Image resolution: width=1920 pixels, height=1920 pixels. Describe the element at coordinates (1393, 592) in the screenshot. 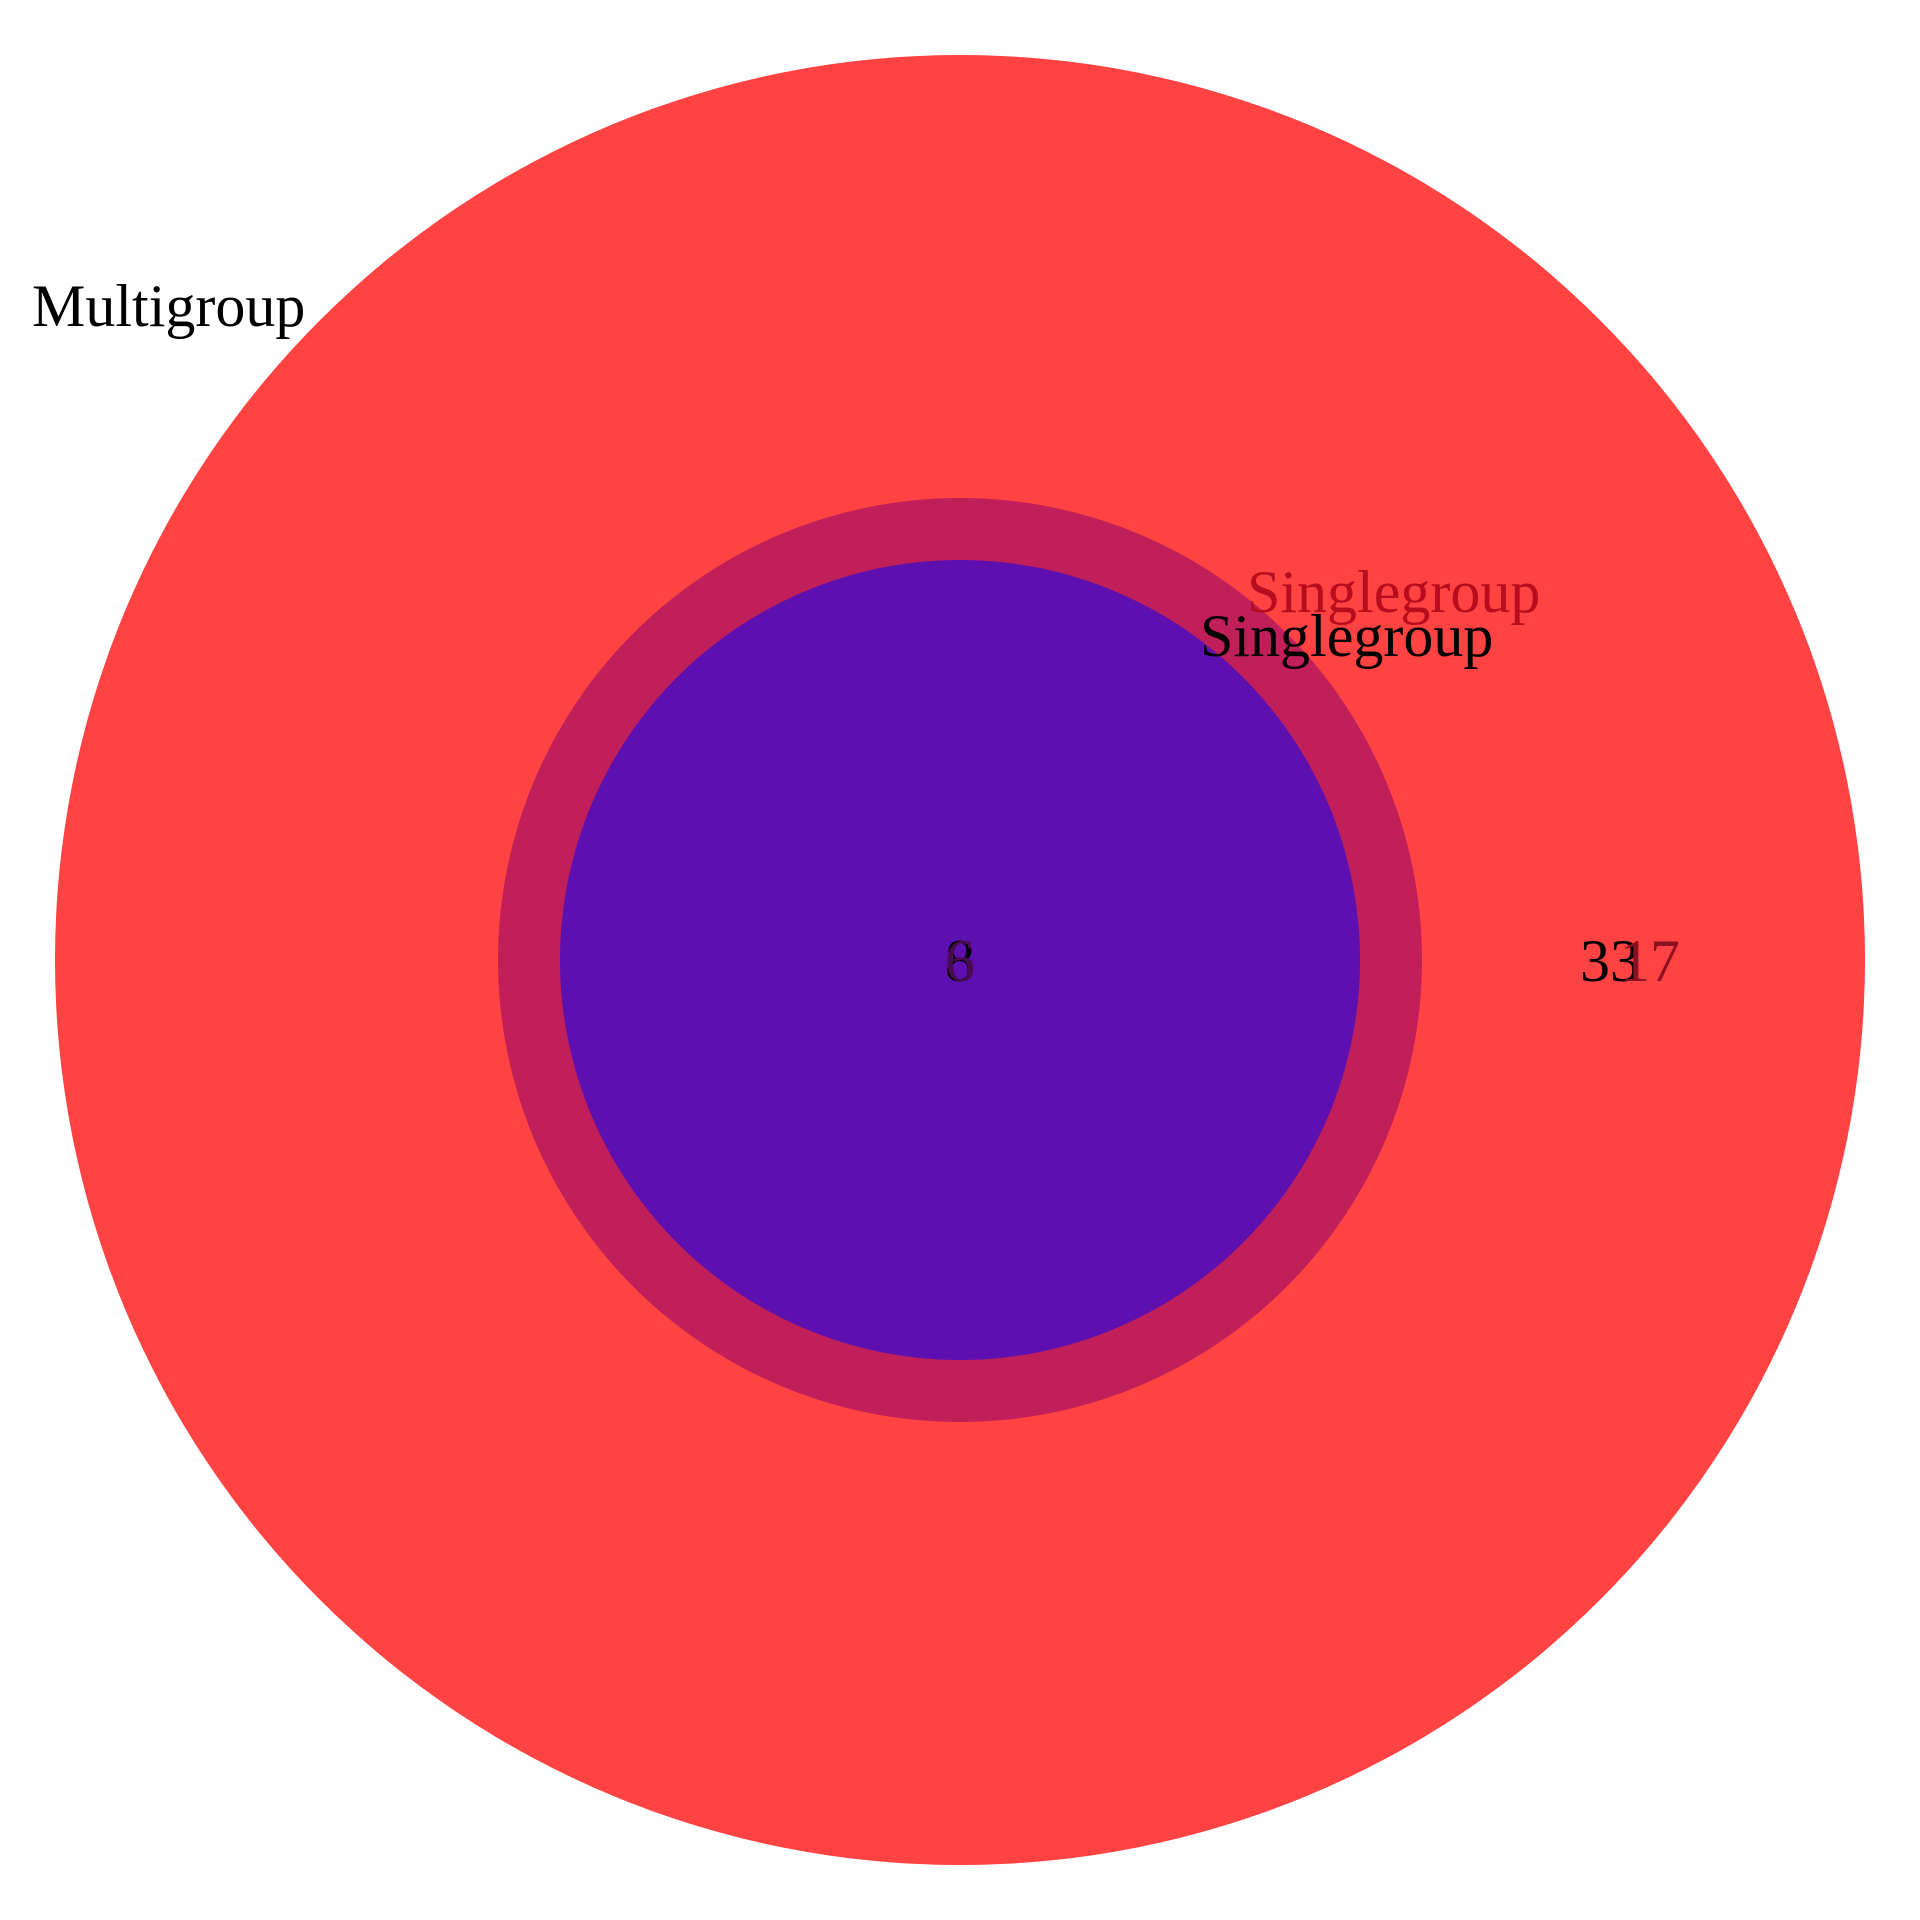

I see `singlegroup-label-red: Singlegroup` at that location.